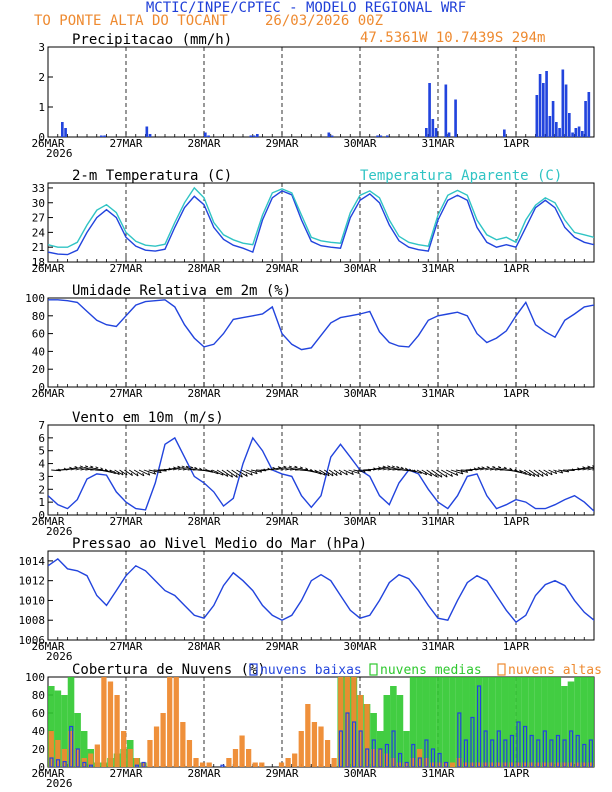  Describe the element at coordinates (41, 387) in the screenshot. I see `y-tick-label: 0` at that location.